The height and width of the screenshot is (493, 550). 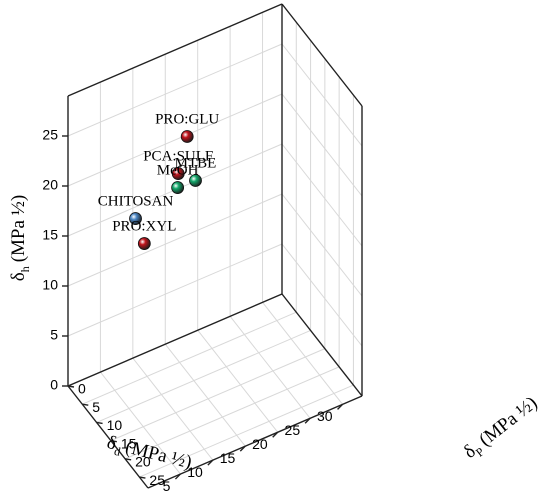 What do you see at coordinates (167, 485) in the screenshot?
I see `x-tick-label: 5` at bounding box center [167, 485].